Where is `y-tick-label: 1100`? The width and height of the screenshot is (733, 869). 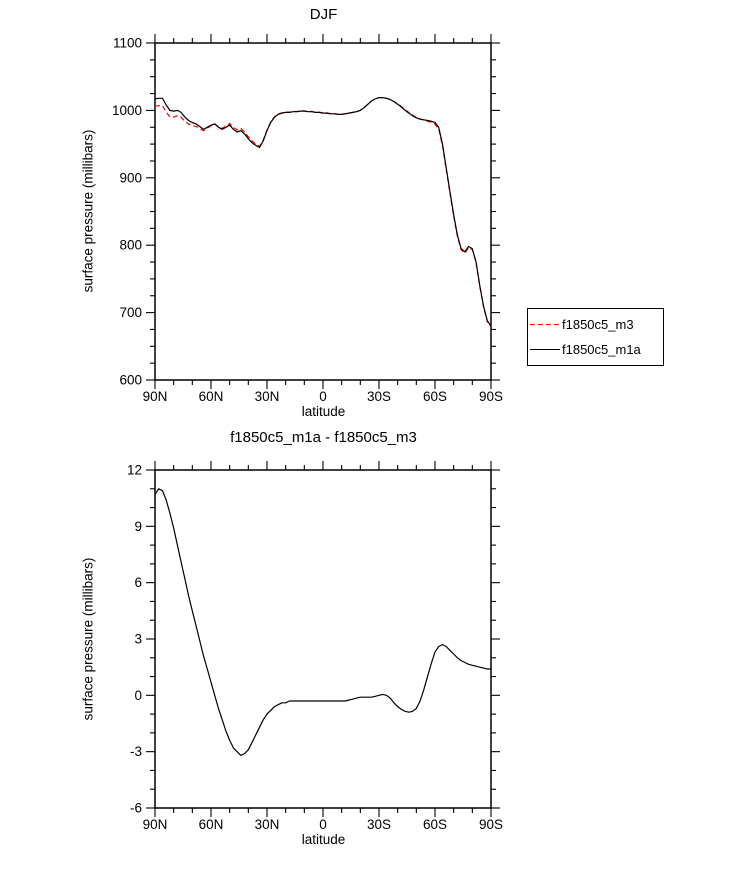
y-tick-label: 1100 is located at coordinates (127, 43).